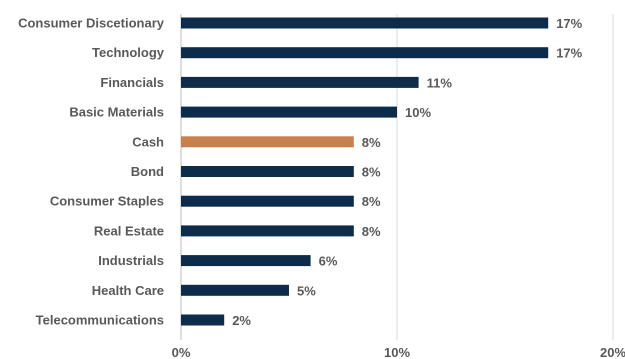  Describe the element at coordinates (129, 230) in the screenshot. I see `category-label-real-estate: Real Estate` at that location.